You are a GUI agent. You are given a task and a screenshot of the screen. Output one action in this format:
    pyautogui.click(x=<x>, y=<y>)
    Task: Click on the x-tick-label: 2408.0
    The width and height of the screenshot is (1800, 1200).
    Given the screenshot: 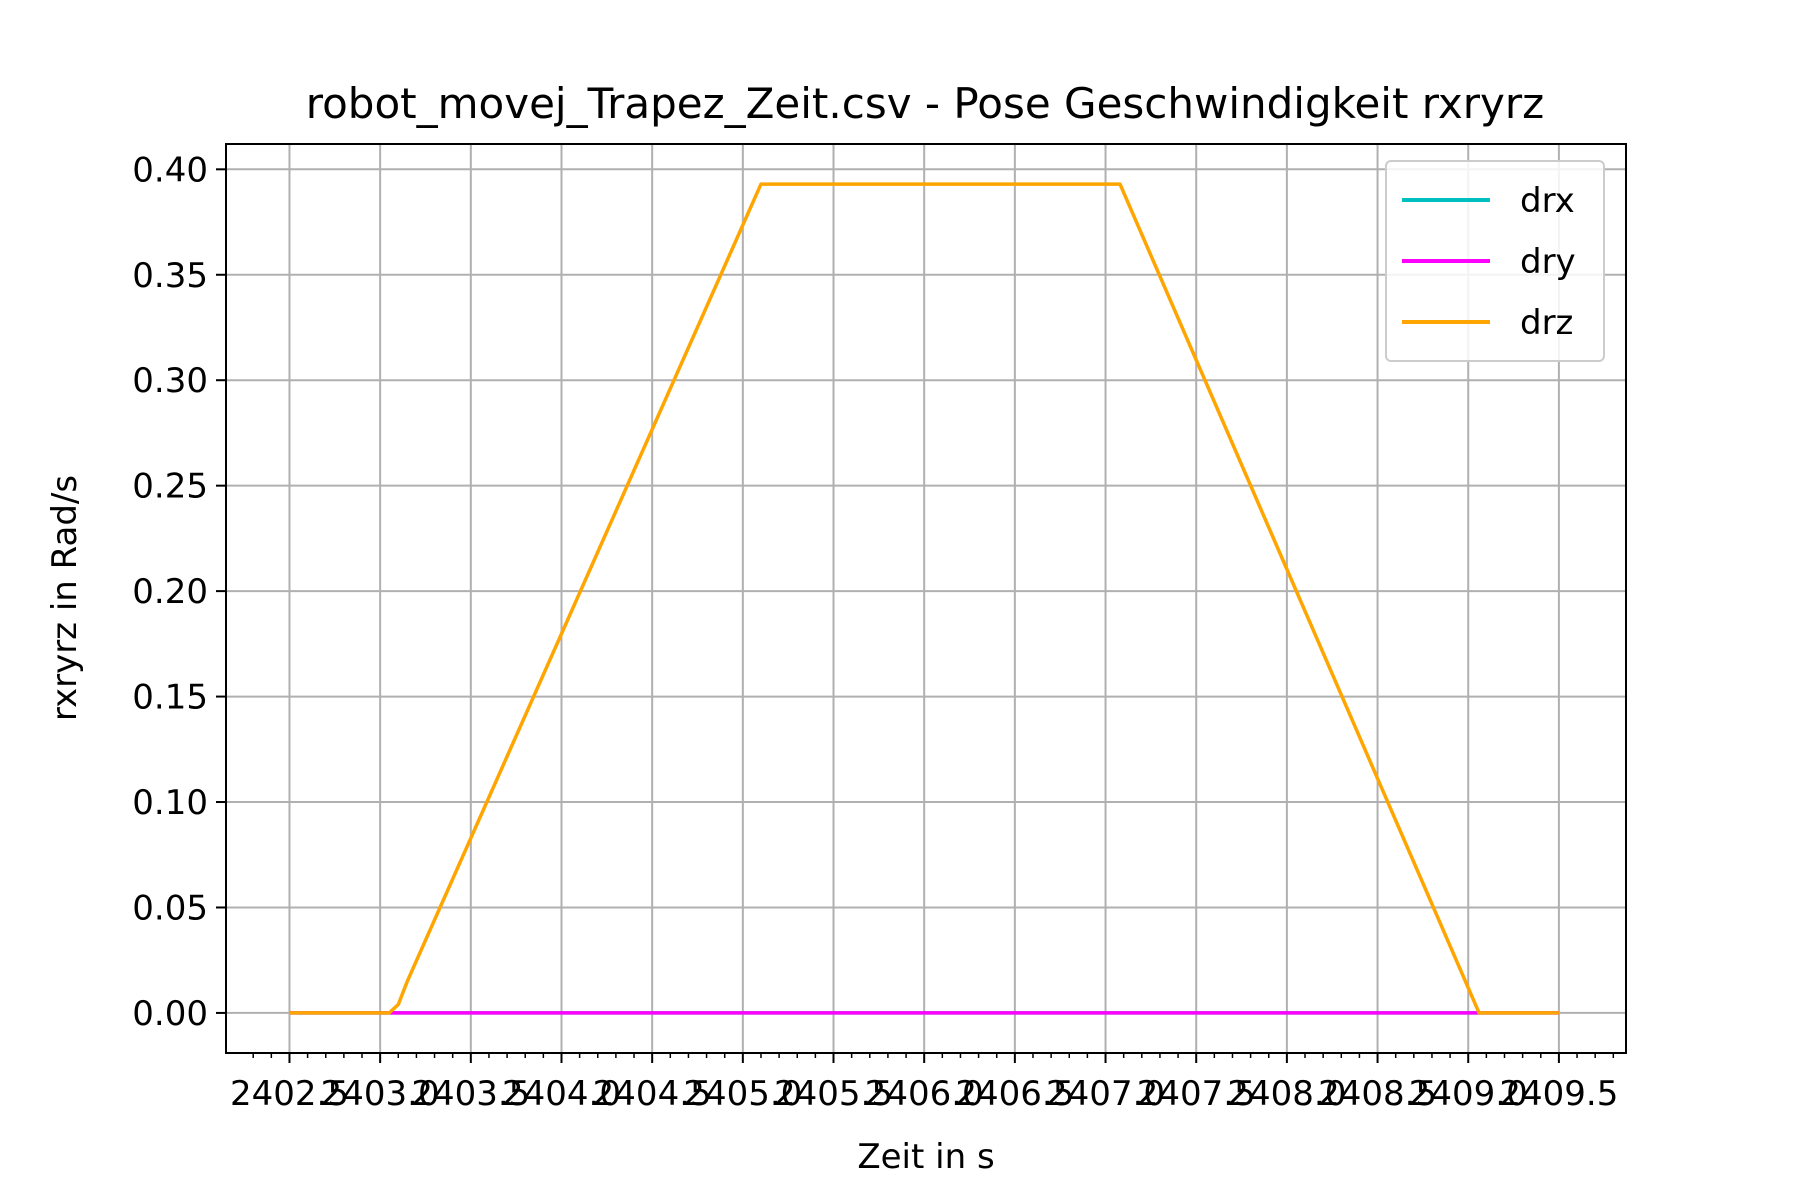 What is the action you would take?
    pyautogui.click(x=1286, y=1094)
    